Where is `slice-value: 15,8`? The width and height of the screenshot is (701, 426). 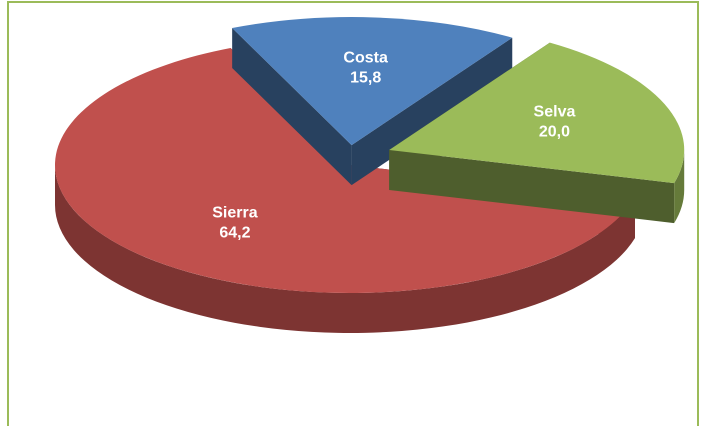 slice-value: 15,8 is located at coordinates (365, 78).